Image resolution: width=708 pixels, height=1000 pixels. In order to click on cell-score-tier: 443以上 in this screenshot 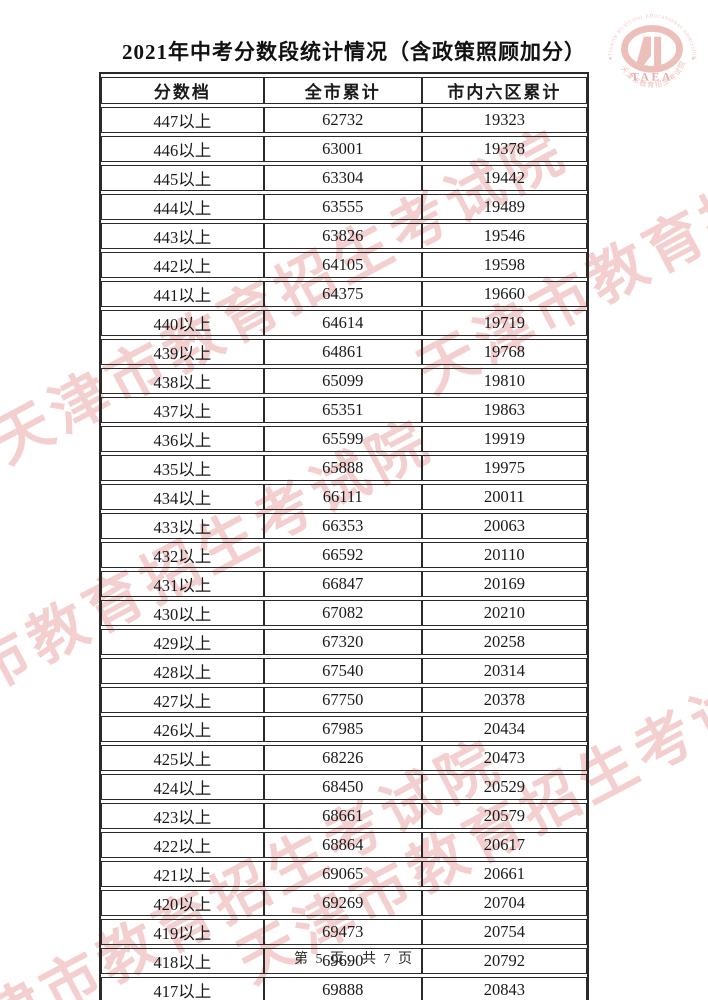, I will do `click(182, 236)`.